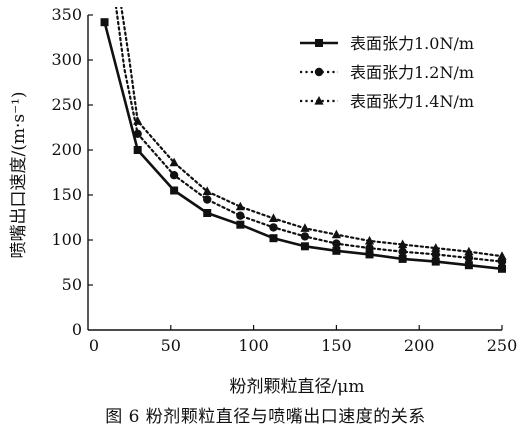  I want to click on y-tick-label: 250, so click(66, 104).